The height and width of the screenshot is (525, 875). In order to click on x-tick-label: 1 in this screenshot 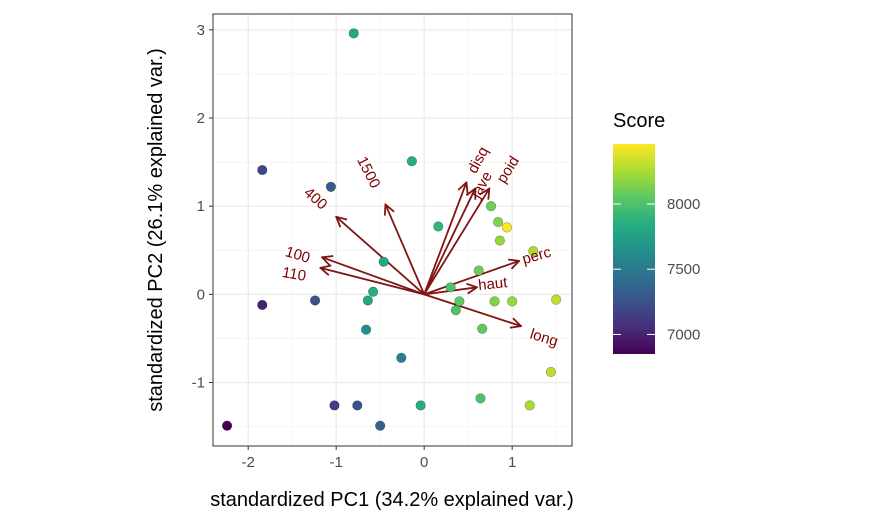, I will do `click(512, 462)`.